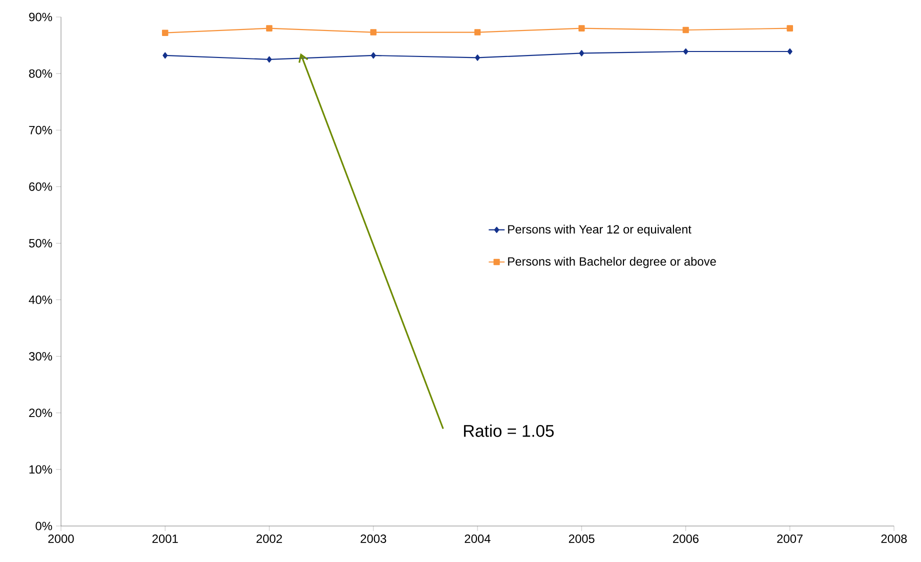  What do you see at coordinates (894, 538) in the screenshot?
I see `x-tick-label: 2008` at bounding box center [894, 538].